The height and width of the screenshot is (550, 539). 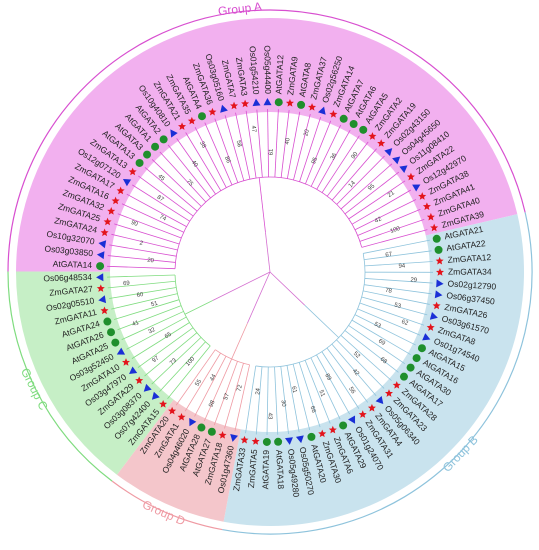 I want to click on leaf-label: ZmGATA27, so click(x=71, y=291).